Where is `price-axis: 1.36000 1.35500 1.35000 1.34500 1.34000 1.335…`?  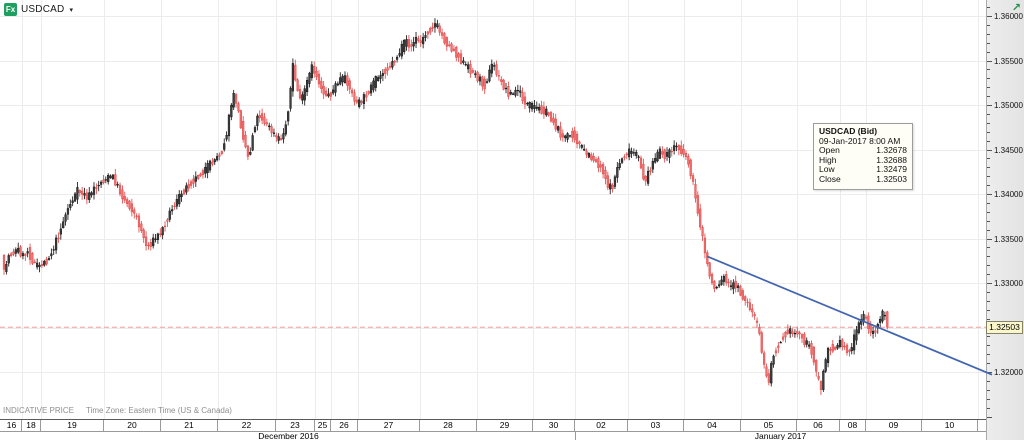 price-axis: 1.36000 1.35500 1.35000 1.34500 1.34000 1.335… is located at coordinates (1005, 220).